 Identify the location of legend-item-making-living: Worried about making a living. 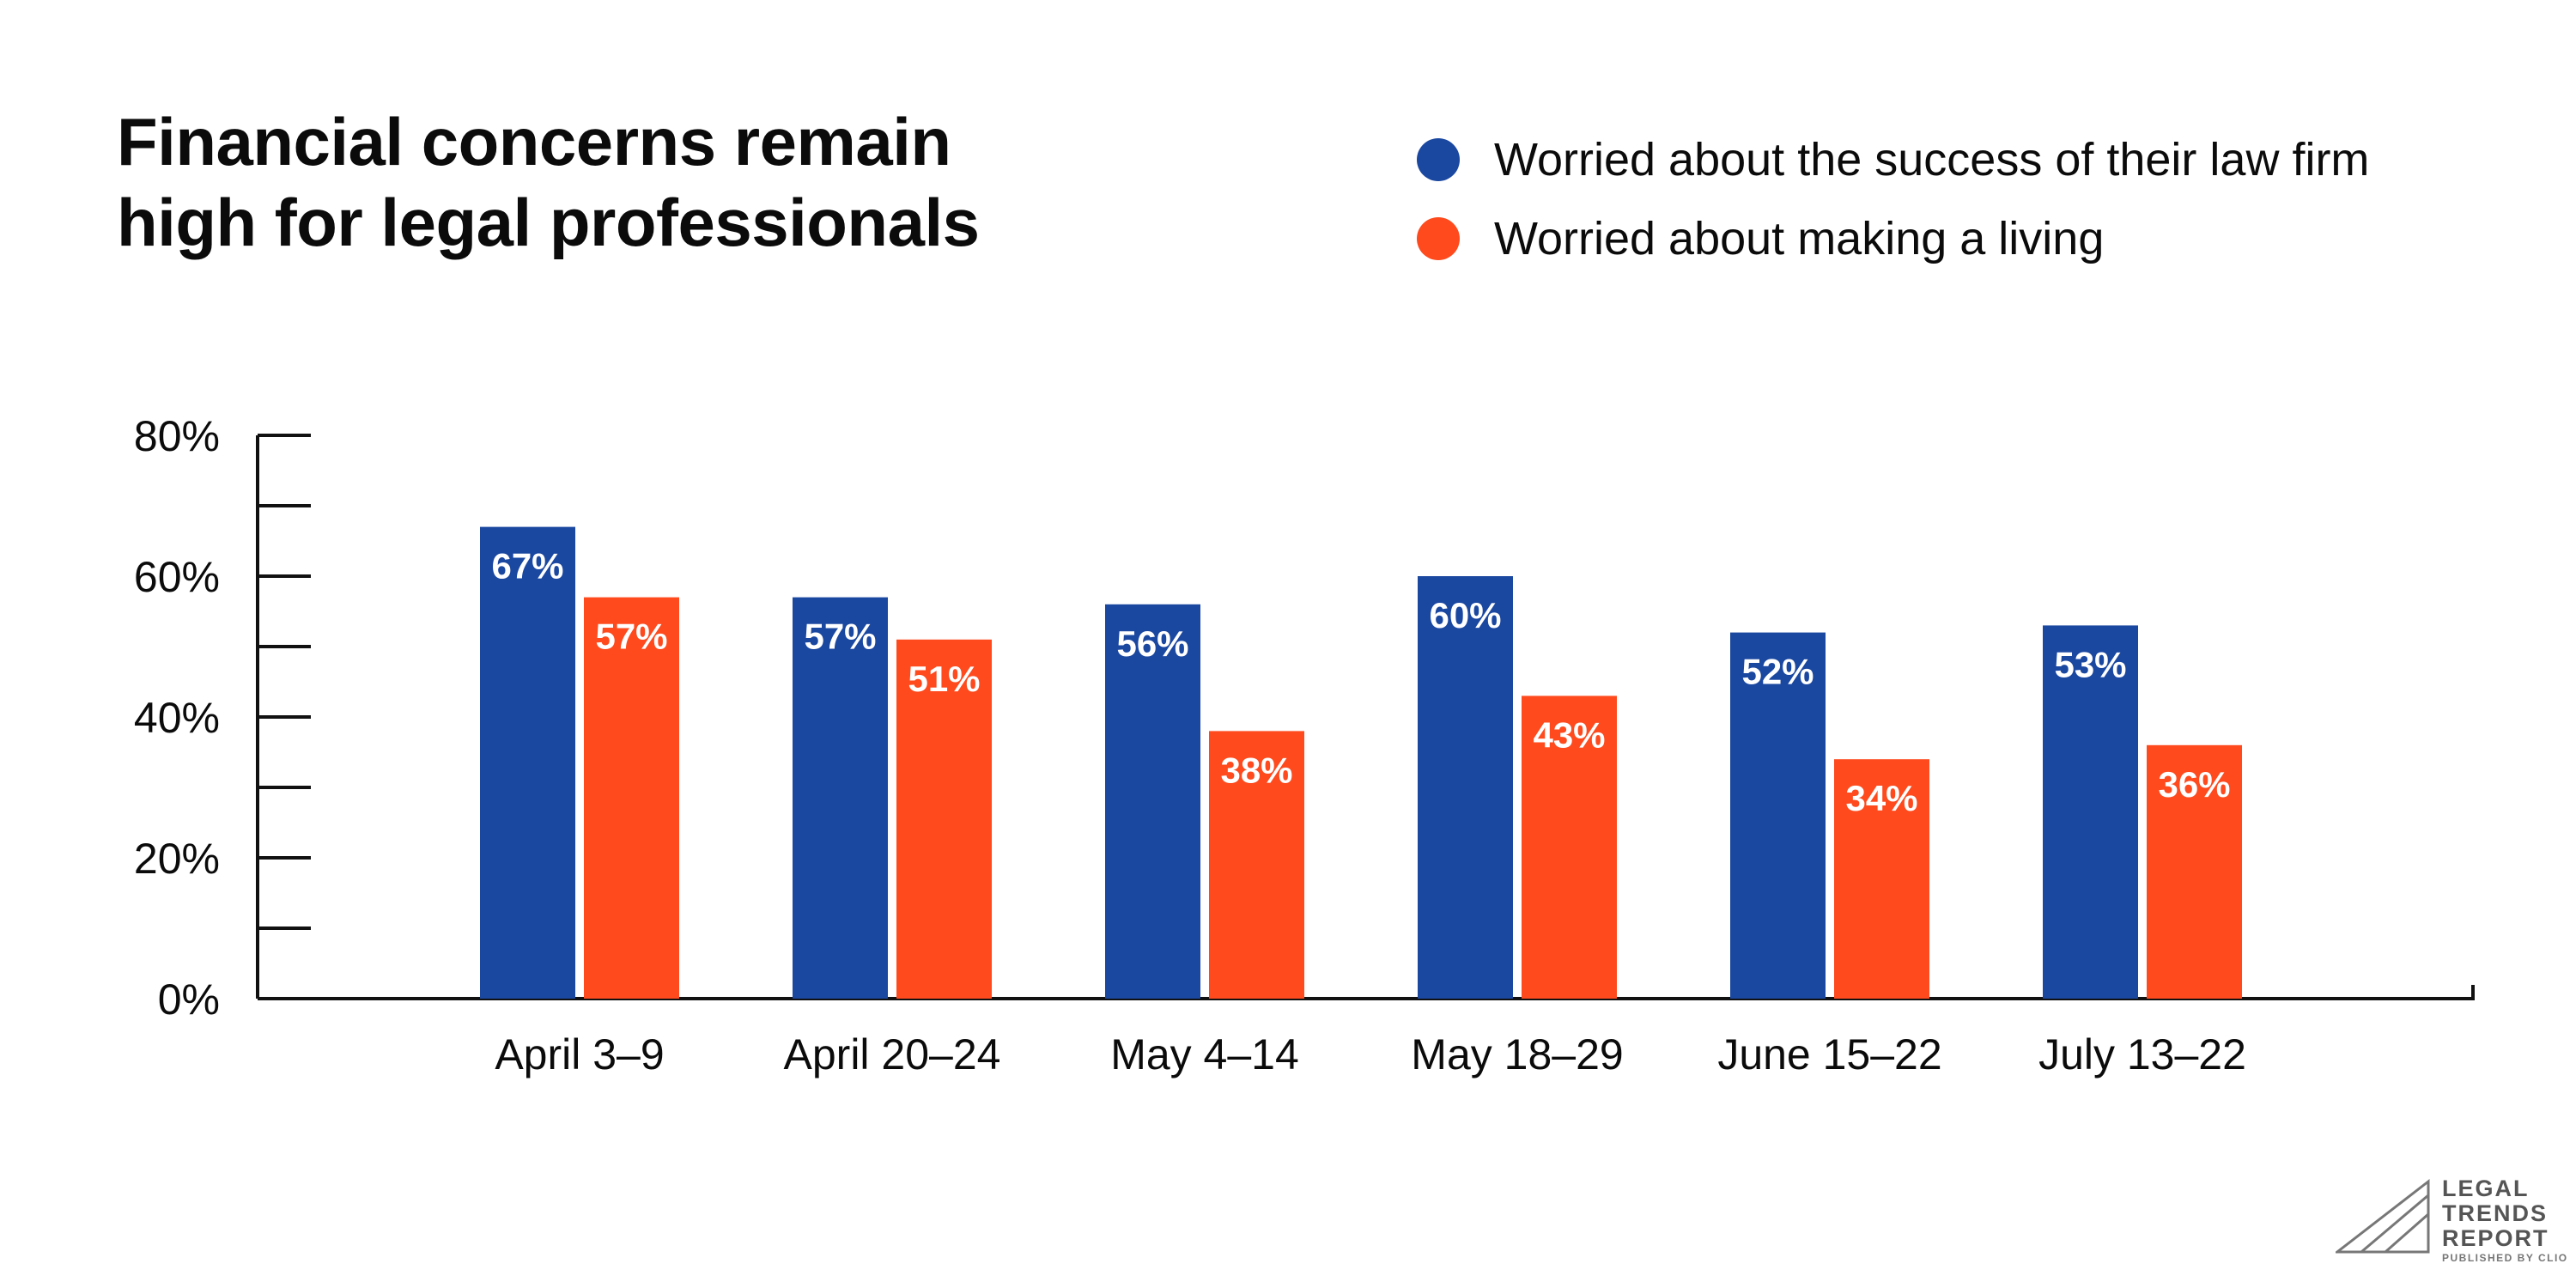
(1893, 239).